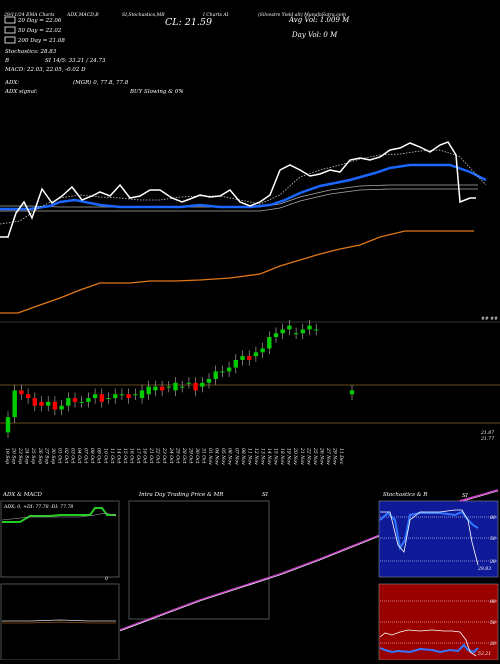  Describe the element at coordinates (493, 602) in the screenshot. I see `rsi-level-80: 80` at that location.